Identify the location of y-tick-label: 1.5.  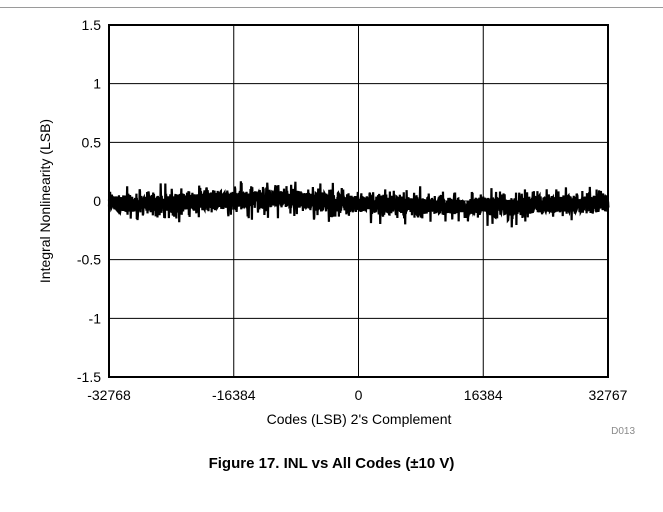
(92, 25).